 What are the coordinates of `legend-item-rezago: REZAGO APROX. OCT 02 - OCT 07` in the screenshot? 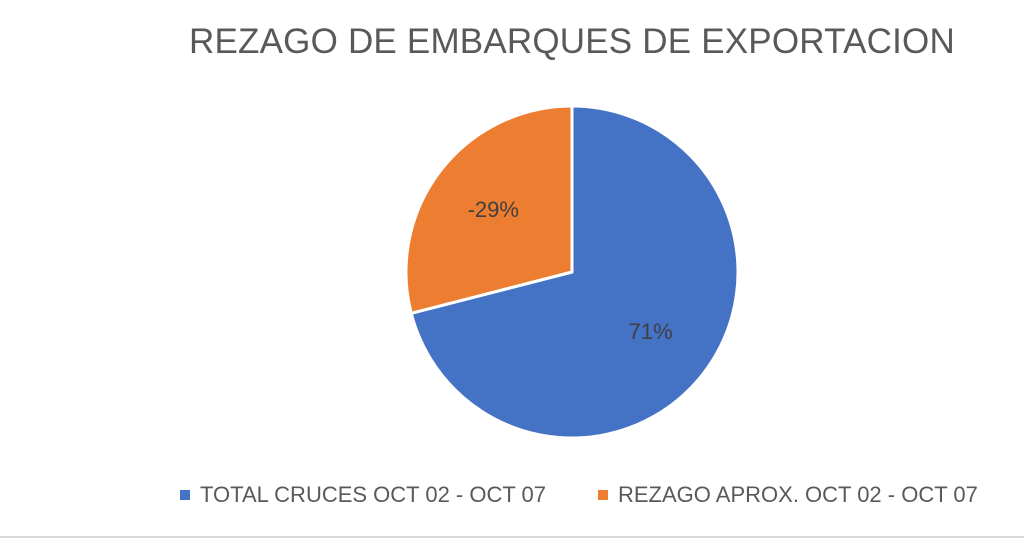 It's located at (788, 495).